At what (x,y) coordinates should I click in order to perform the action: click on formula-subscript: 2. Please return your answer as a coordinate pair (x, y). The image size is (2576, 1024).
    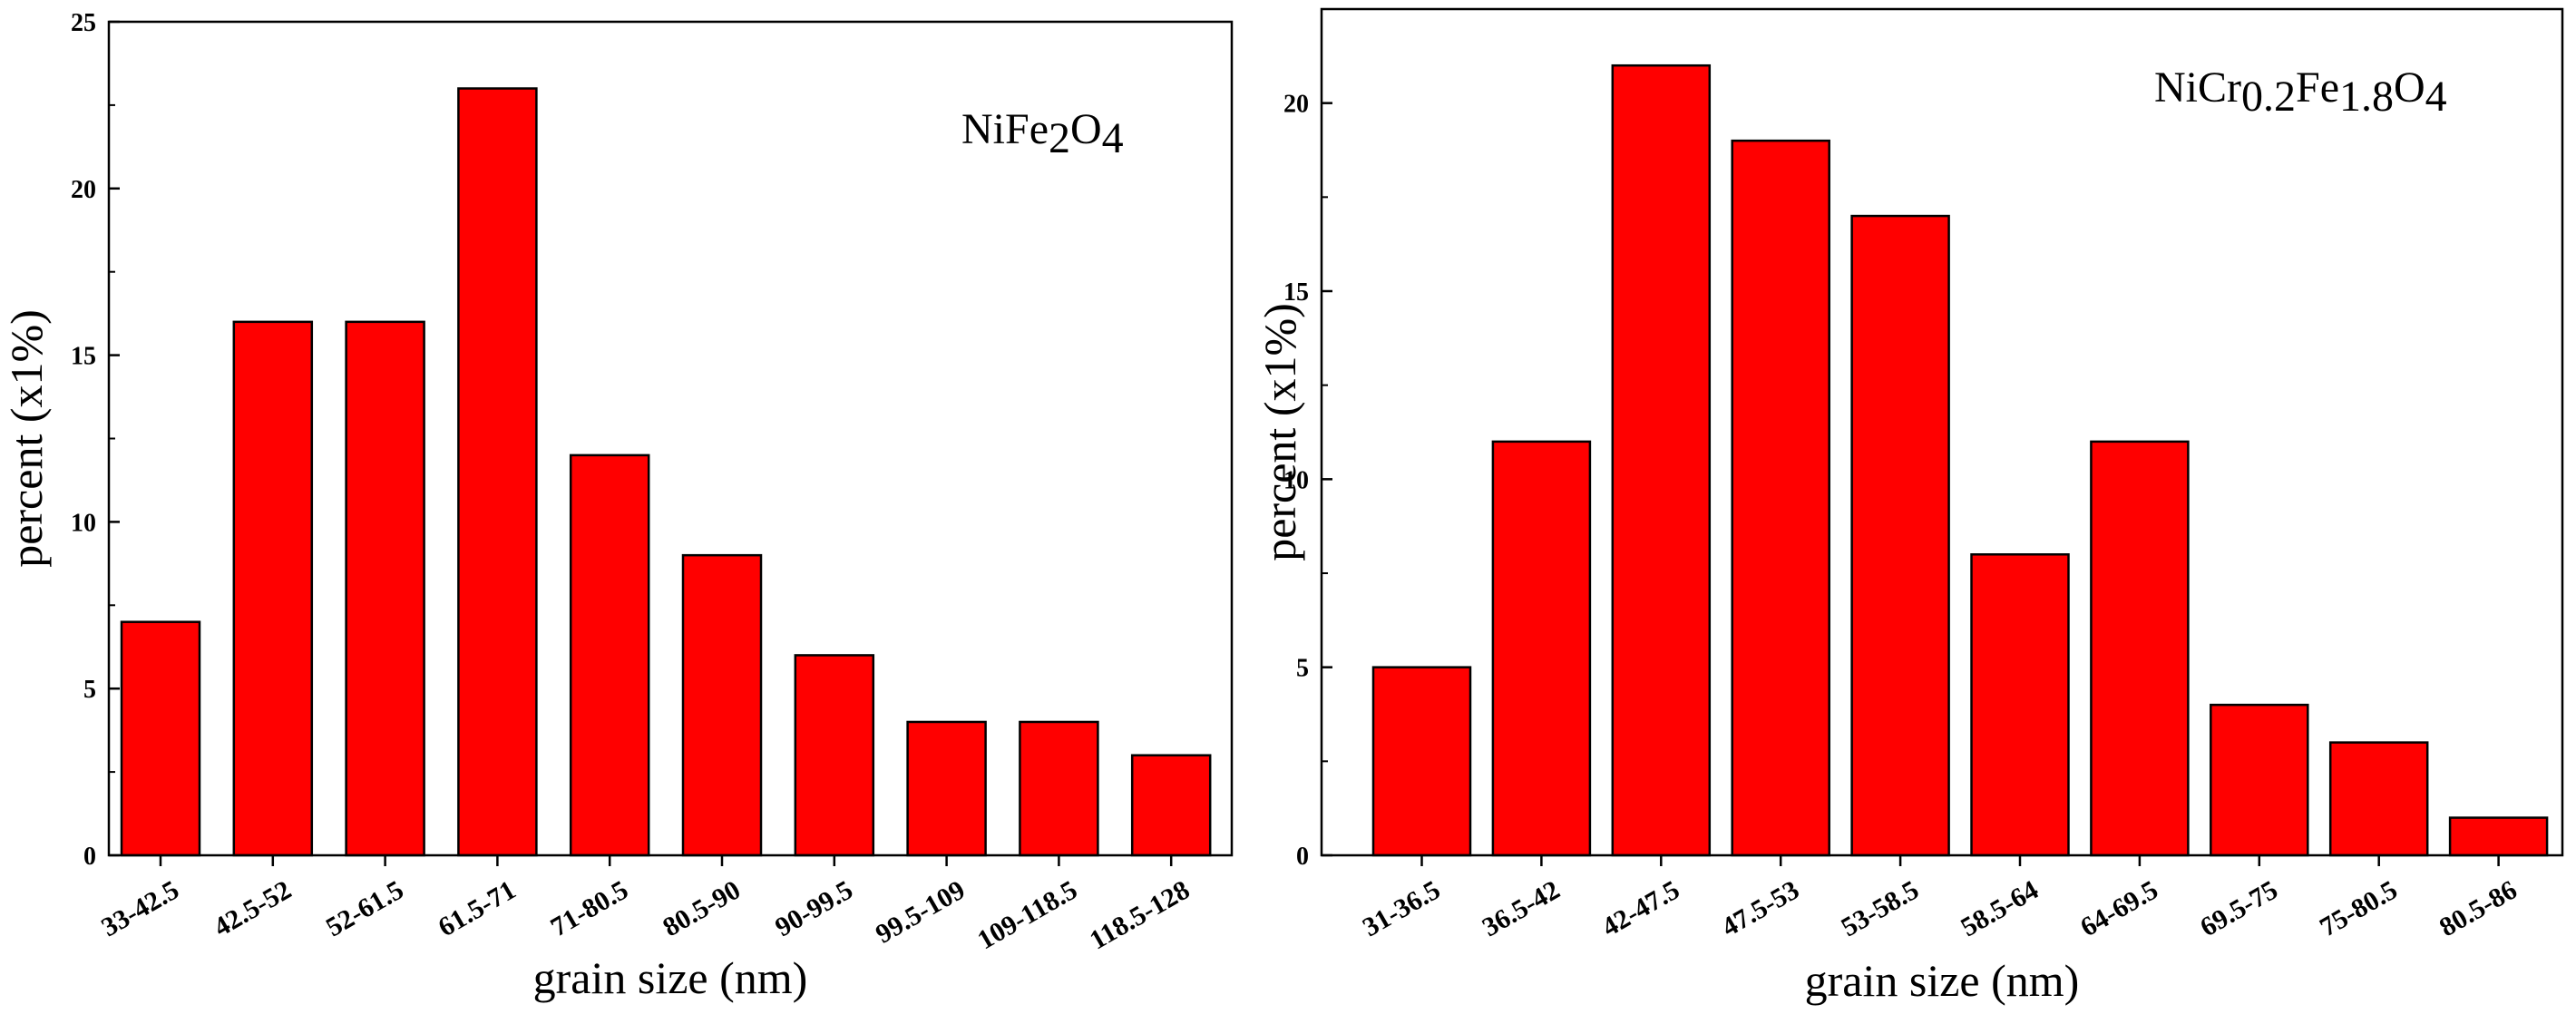
    Looking at the image, I should click on (1059, 138).